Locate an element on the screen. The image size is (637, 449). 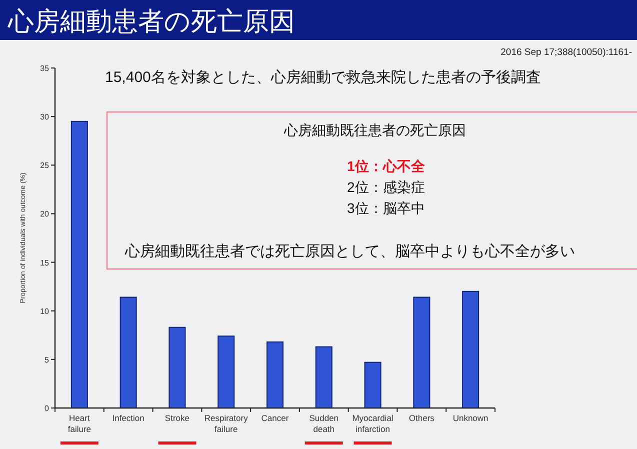
x-tick-label: Infection is located at coordinates (128, 418).